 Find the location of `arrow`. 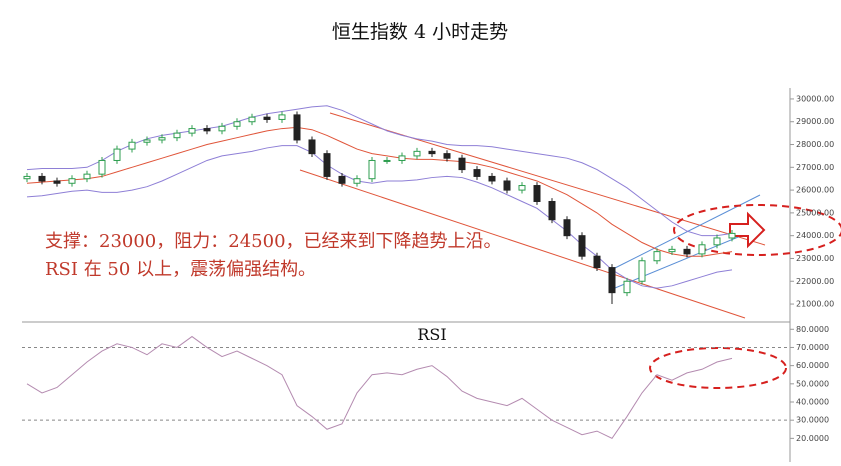

arrow is located at coordinates (747, 230).